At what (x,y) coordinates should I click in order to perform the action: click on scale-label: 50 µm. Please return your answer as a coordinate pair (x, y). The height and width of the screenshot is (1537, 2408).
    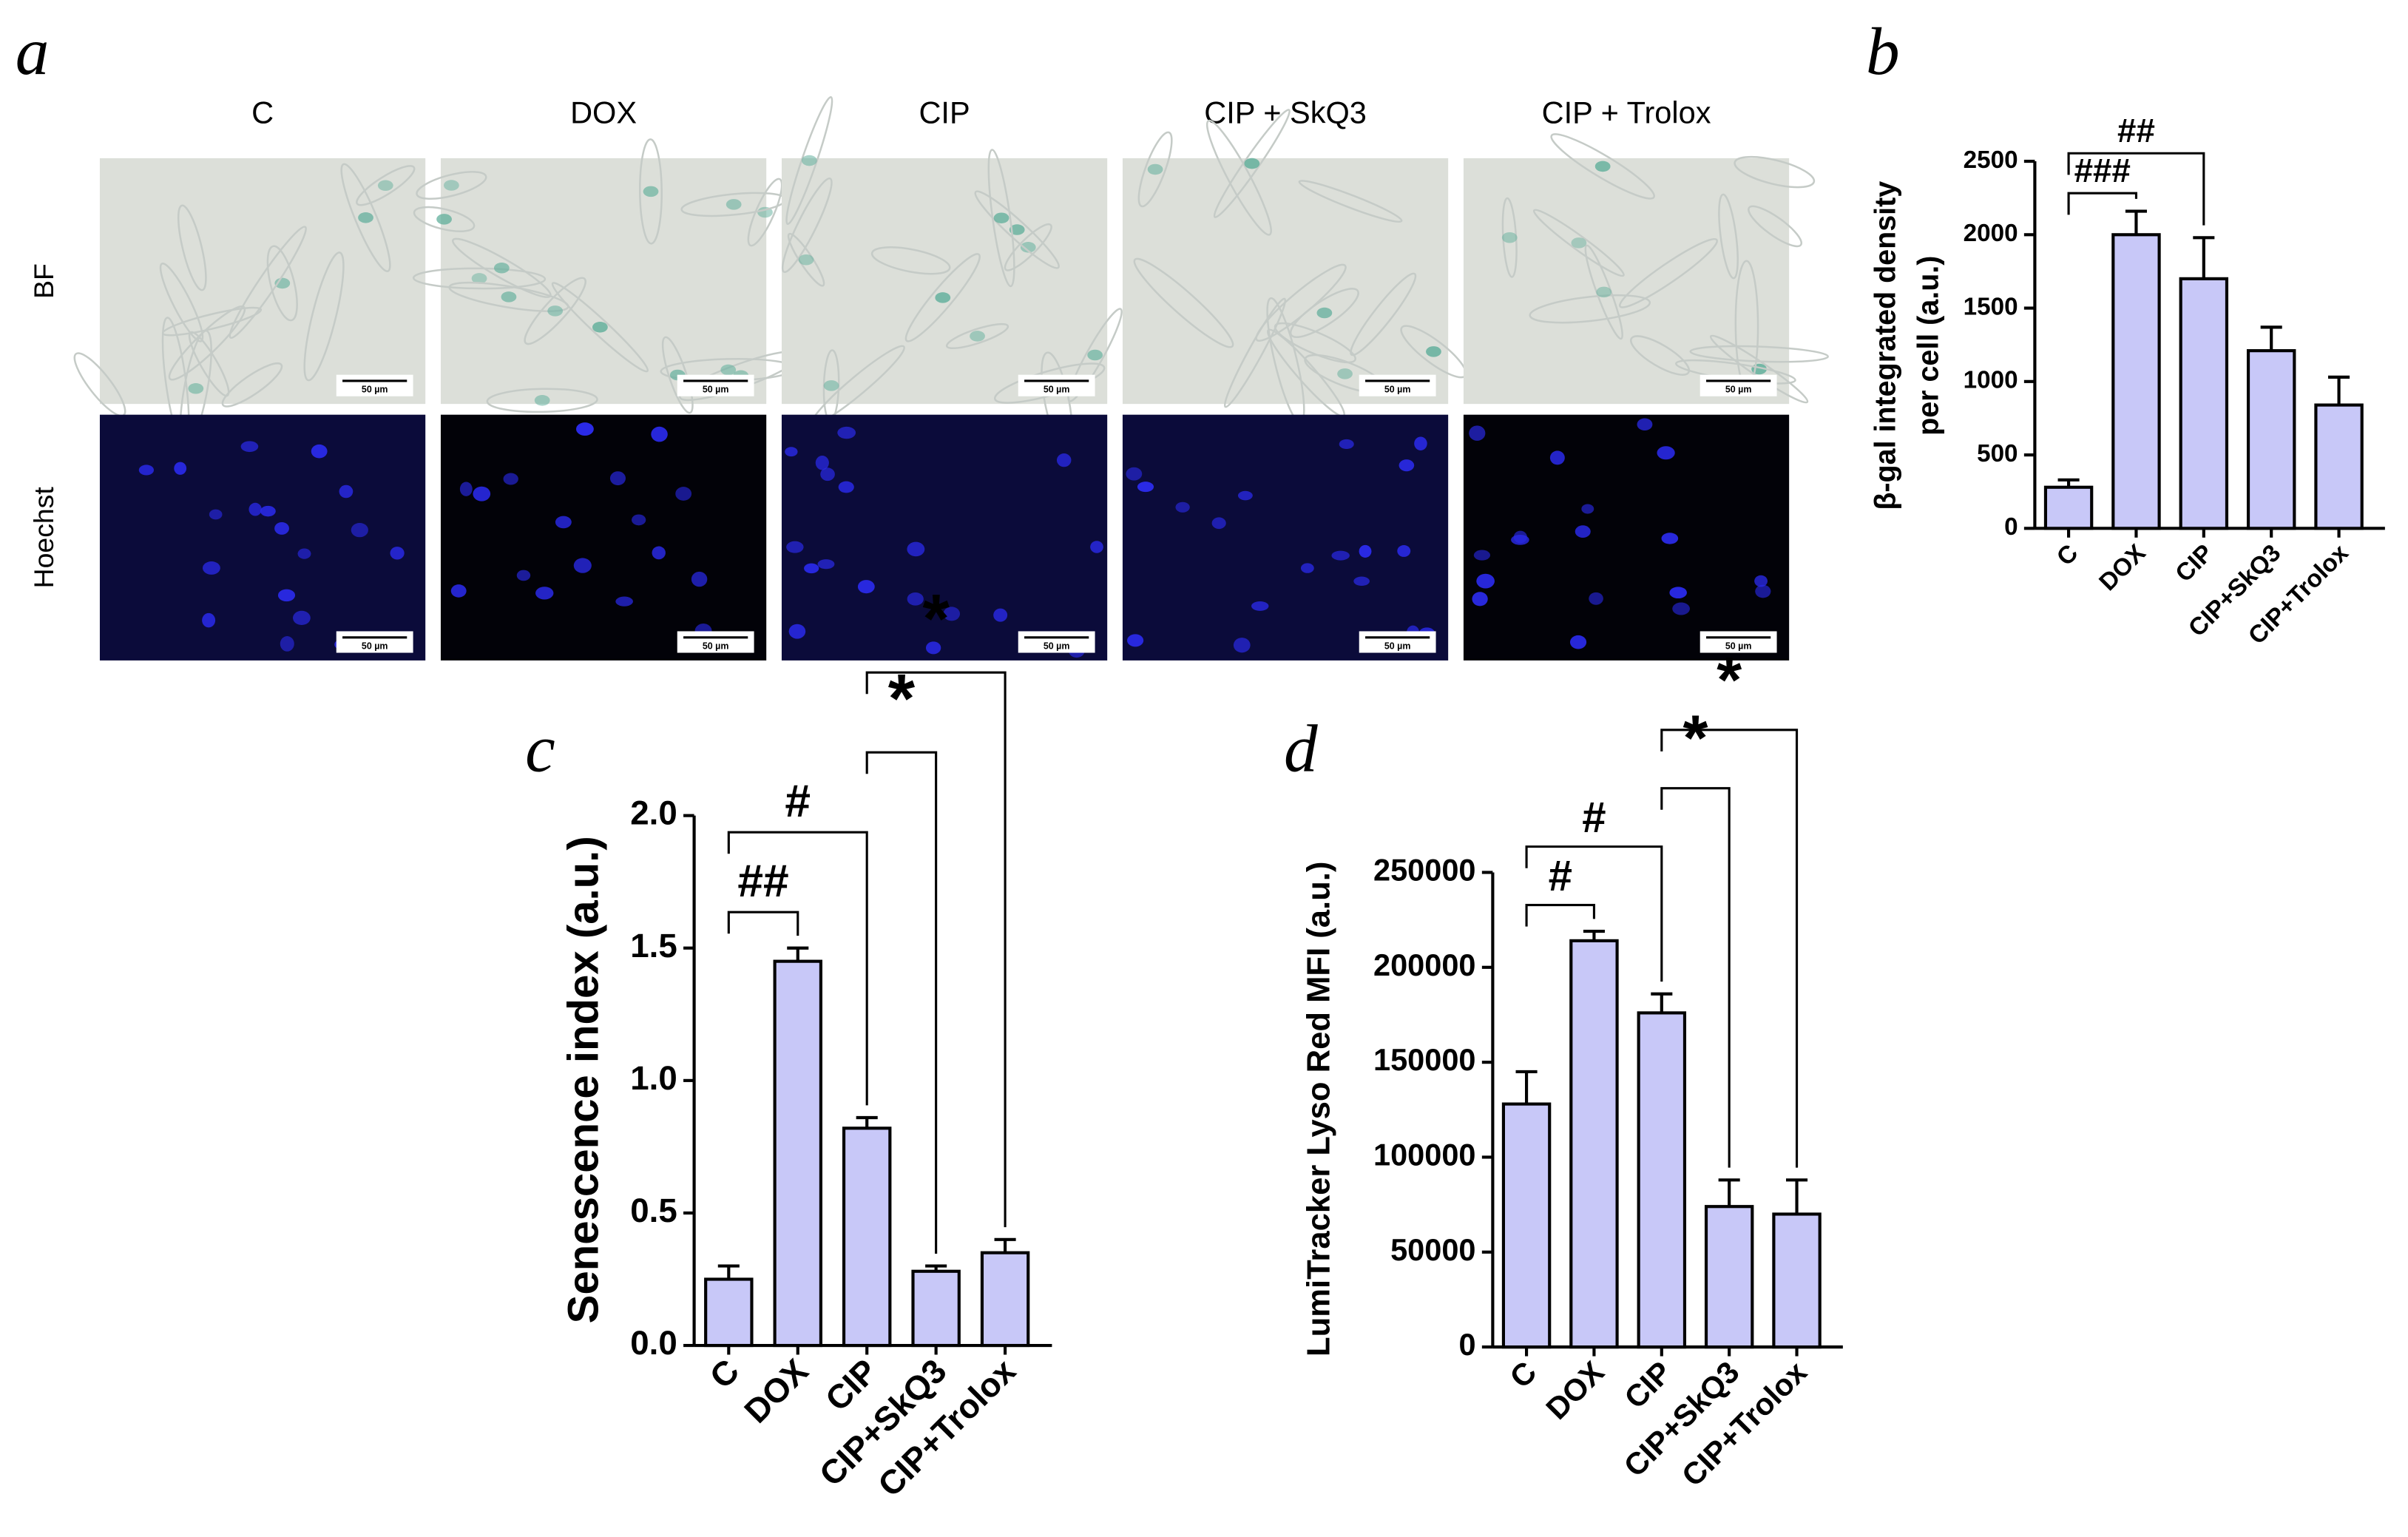
    Looking at the image, I should click on (1397, 647).